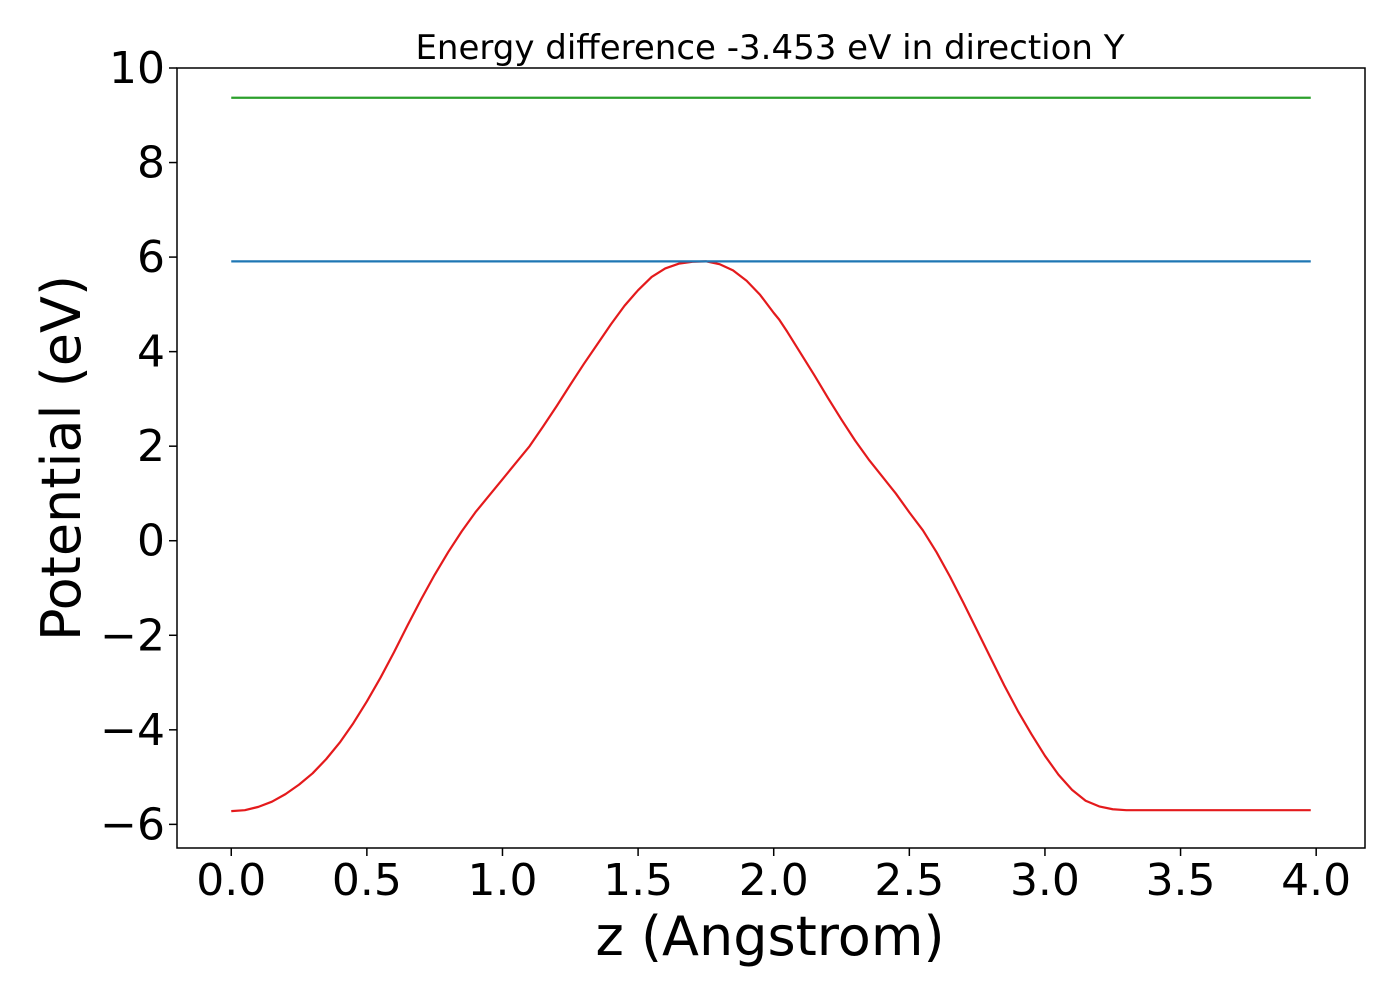  I want to click on y-tick-label: 0, so click(151, 541).